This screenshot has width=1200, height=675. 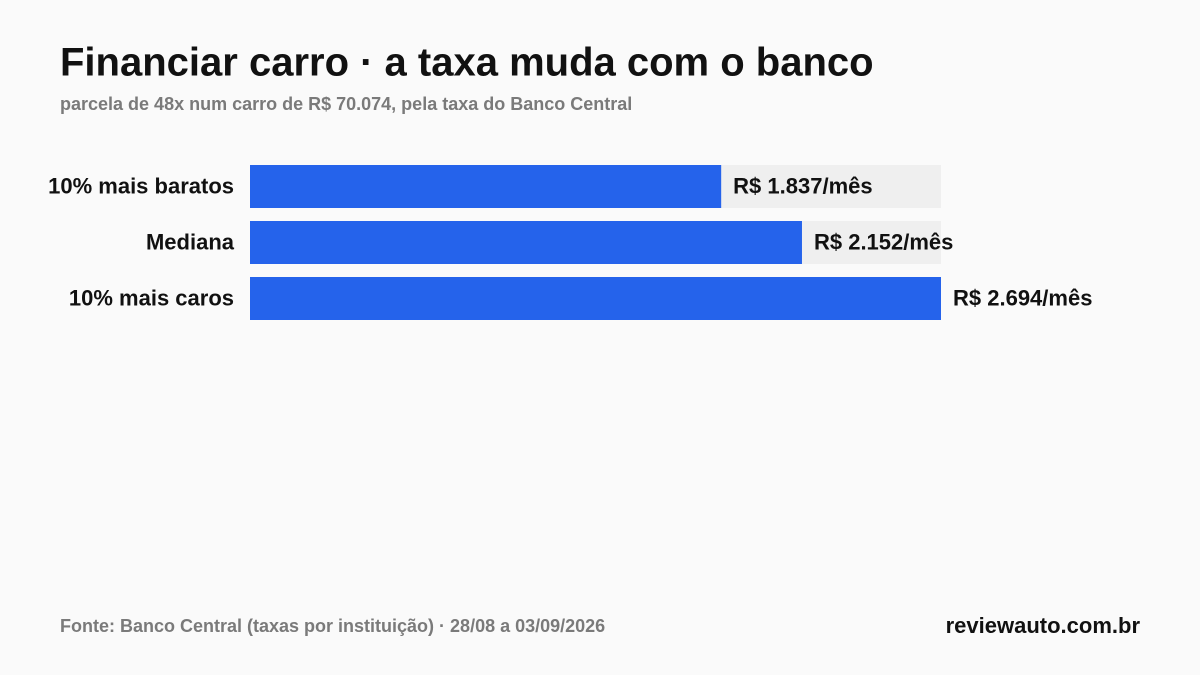 I want to click on value-label: R$ 2.694/mês, so click(x=1022, y=297).